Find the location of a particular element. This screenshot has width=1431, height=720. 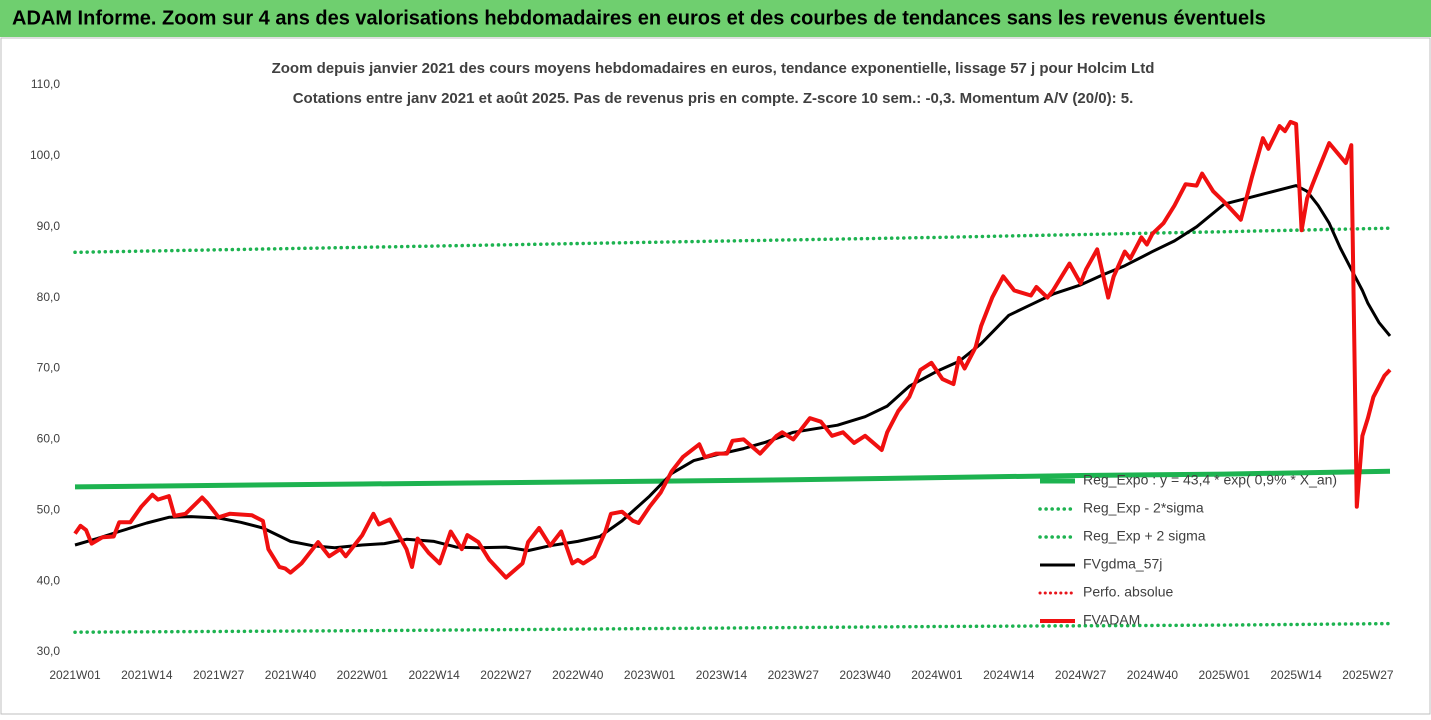

y-tick-label: 50,0 is located at coordinates (49, 509).